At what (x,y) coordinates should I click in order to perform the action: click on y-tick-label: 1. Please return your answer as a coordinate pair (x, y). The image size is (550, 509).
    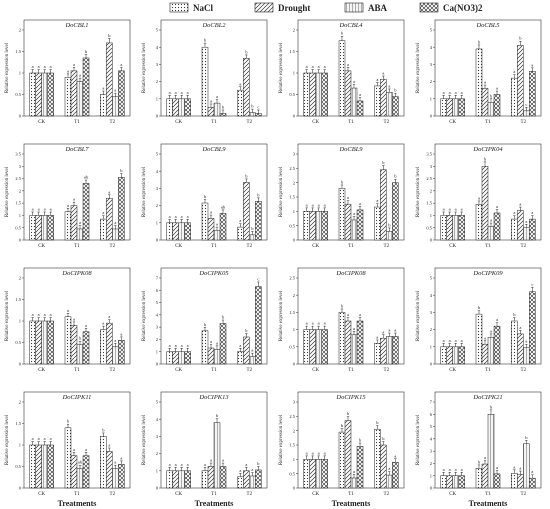
    Looking at the image, I should click on (294, 329).